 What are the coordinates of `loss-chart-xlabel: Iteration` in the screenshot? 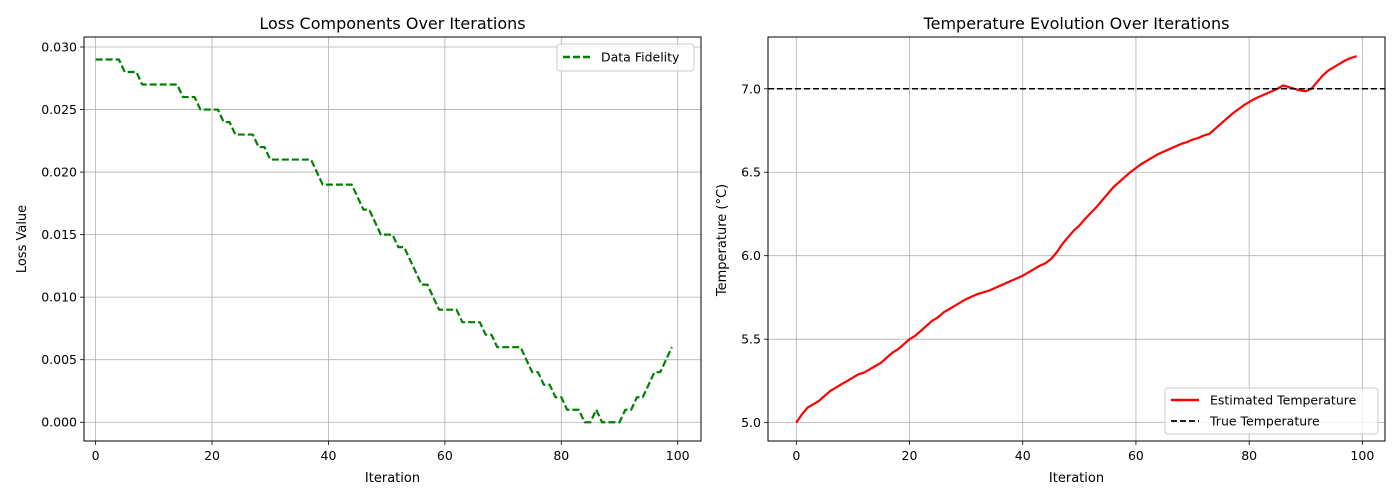 It's located at (392, 478).